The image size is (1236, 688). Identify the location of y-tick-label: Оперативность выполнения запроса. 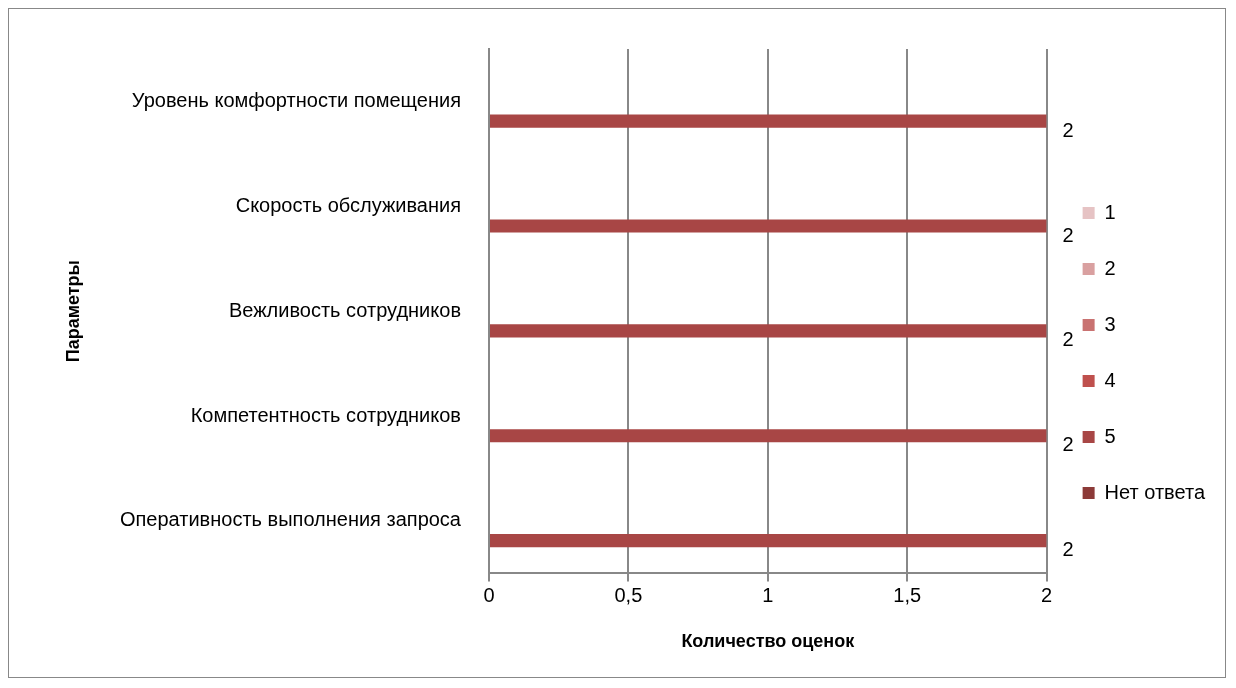
(290, 519).